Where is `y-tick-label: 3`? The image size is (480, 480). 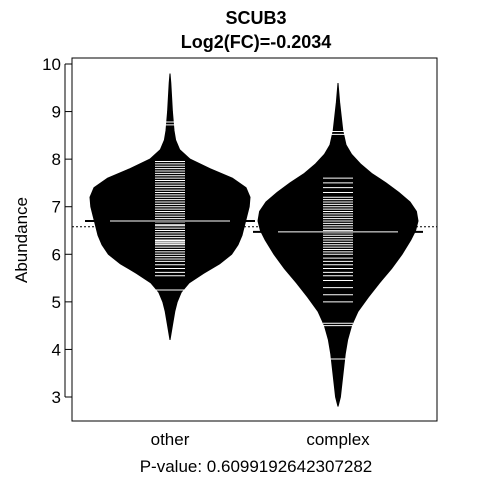
y-tick-label: 3 is located at coordinates (56, 397).